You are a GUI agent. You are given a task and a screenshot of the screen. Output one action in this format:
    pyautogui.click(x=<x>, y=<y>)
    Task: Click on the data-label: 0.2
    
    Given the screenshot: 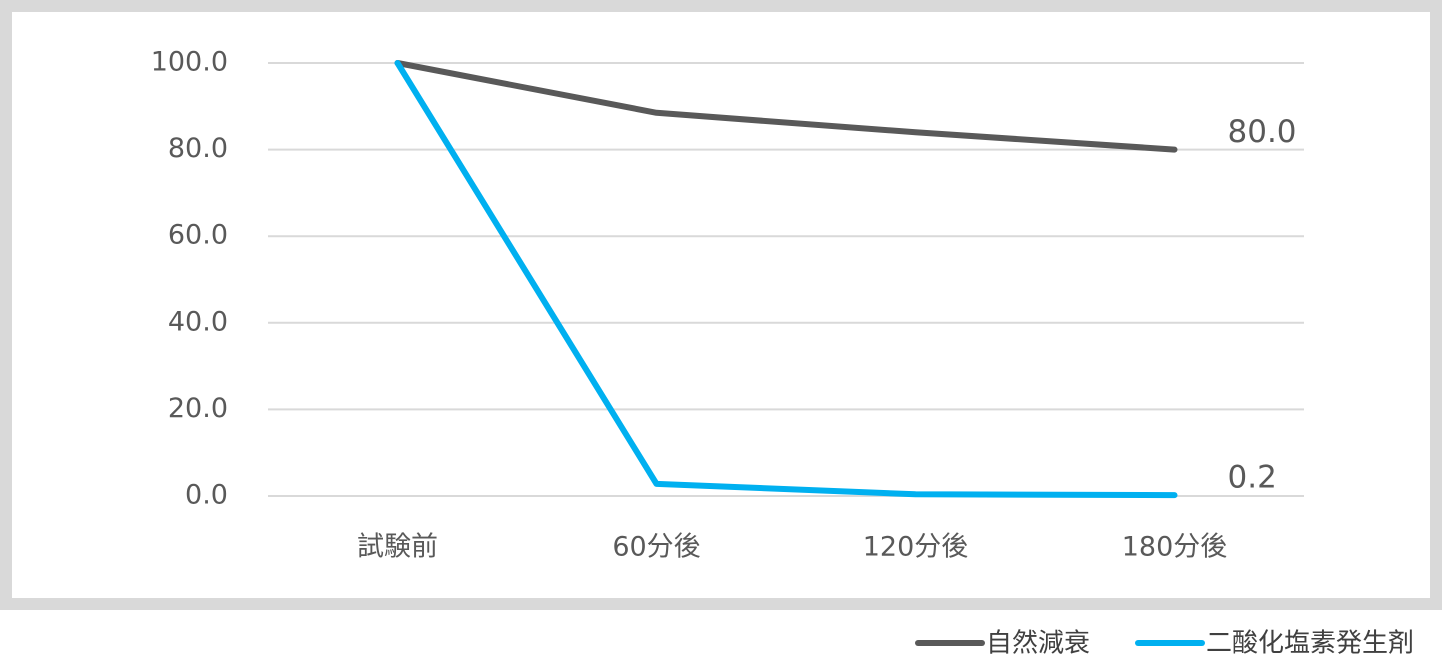 What is the action you would take?
    pyautogui.click(x=1252, y=478)
    